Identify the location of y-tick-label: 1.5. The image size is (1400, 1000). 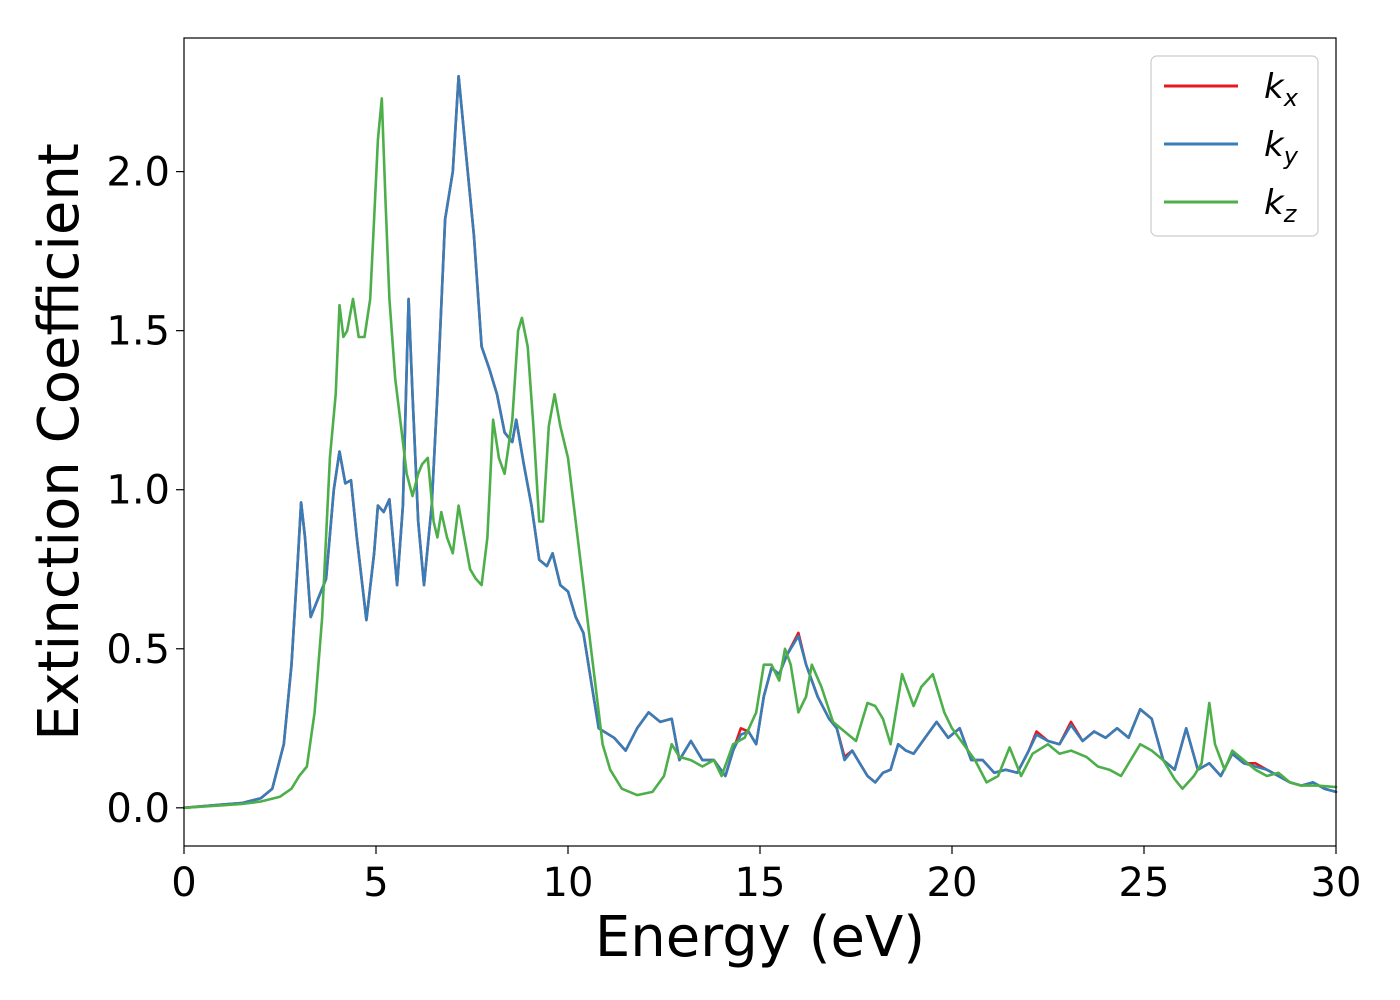
(138, 332).